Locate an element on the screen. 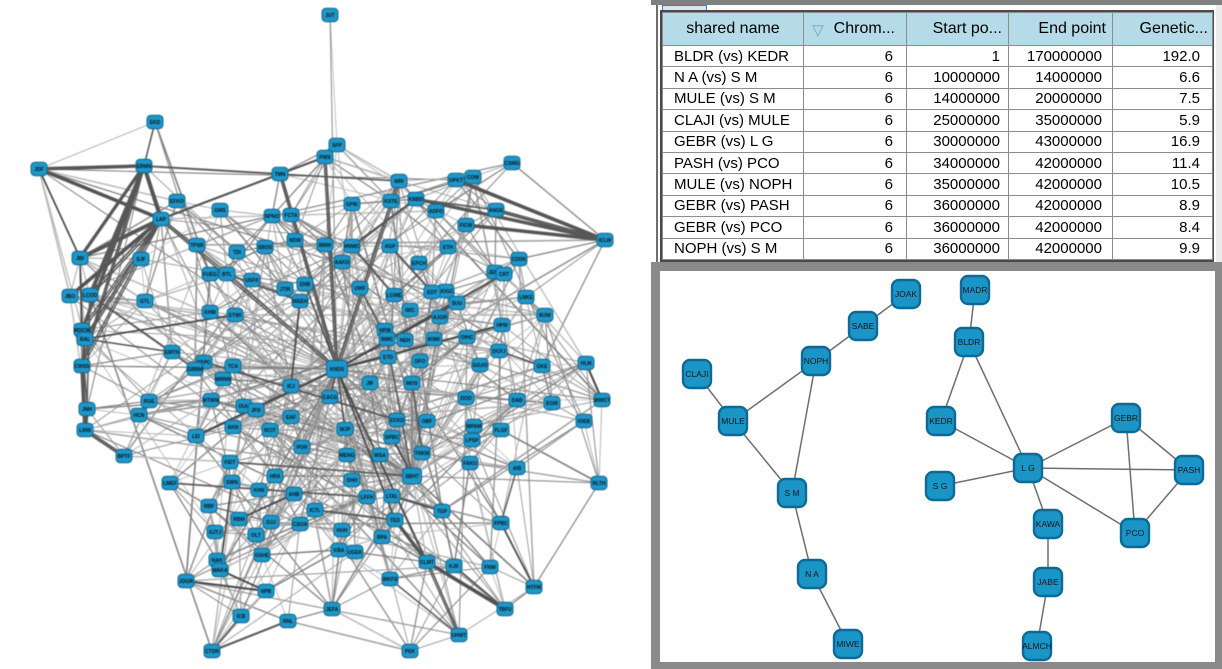 This screenshot has height=669, width=1222. svg-text: EAF is located at coordinates (291, 418).